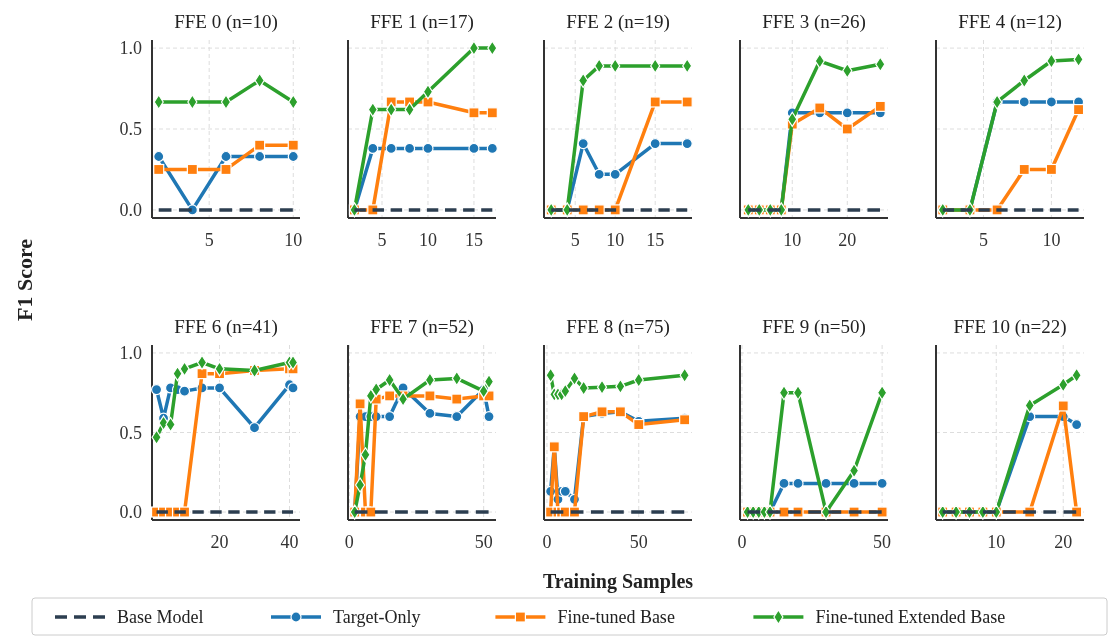 The height and width of the screenshot is (636, 1113). Describe the element at coordinates (618, 581) in the screenshot. I see `x-axis-title: Training Samples` at that location.